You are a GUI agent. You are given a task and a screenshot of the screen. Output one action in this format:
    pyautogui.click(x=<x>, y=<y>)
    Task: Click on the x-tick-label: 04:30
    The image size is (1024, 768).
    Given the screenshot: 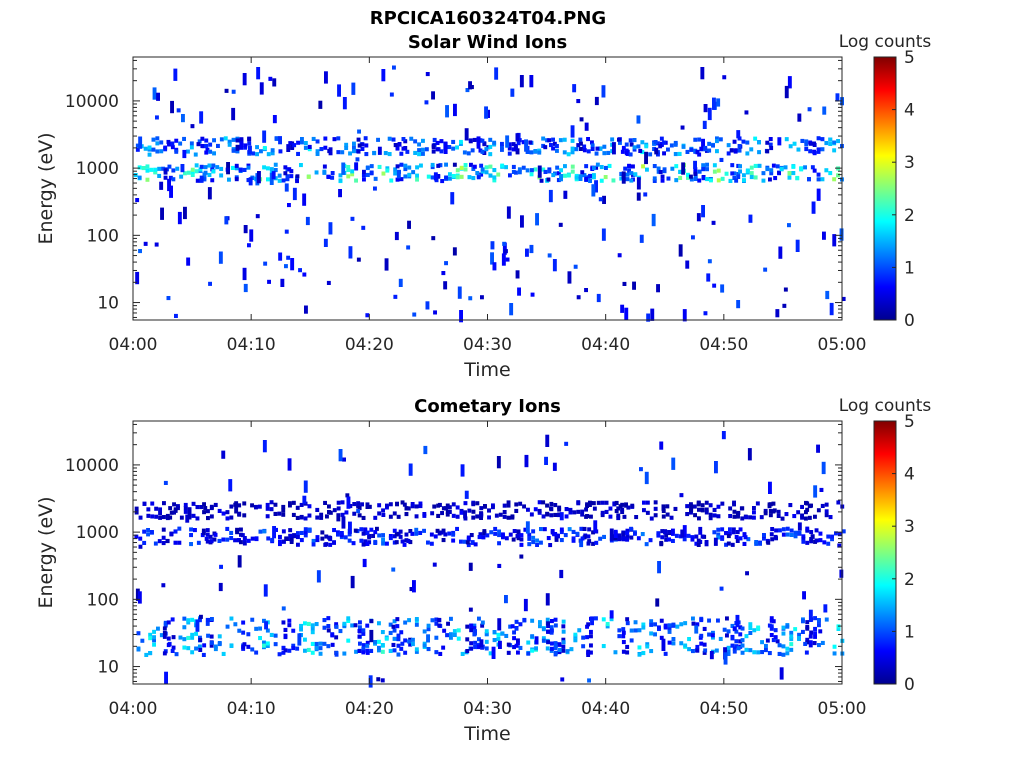 What is the action you would take?
    pyautogui.click(x=487, y=345)
    